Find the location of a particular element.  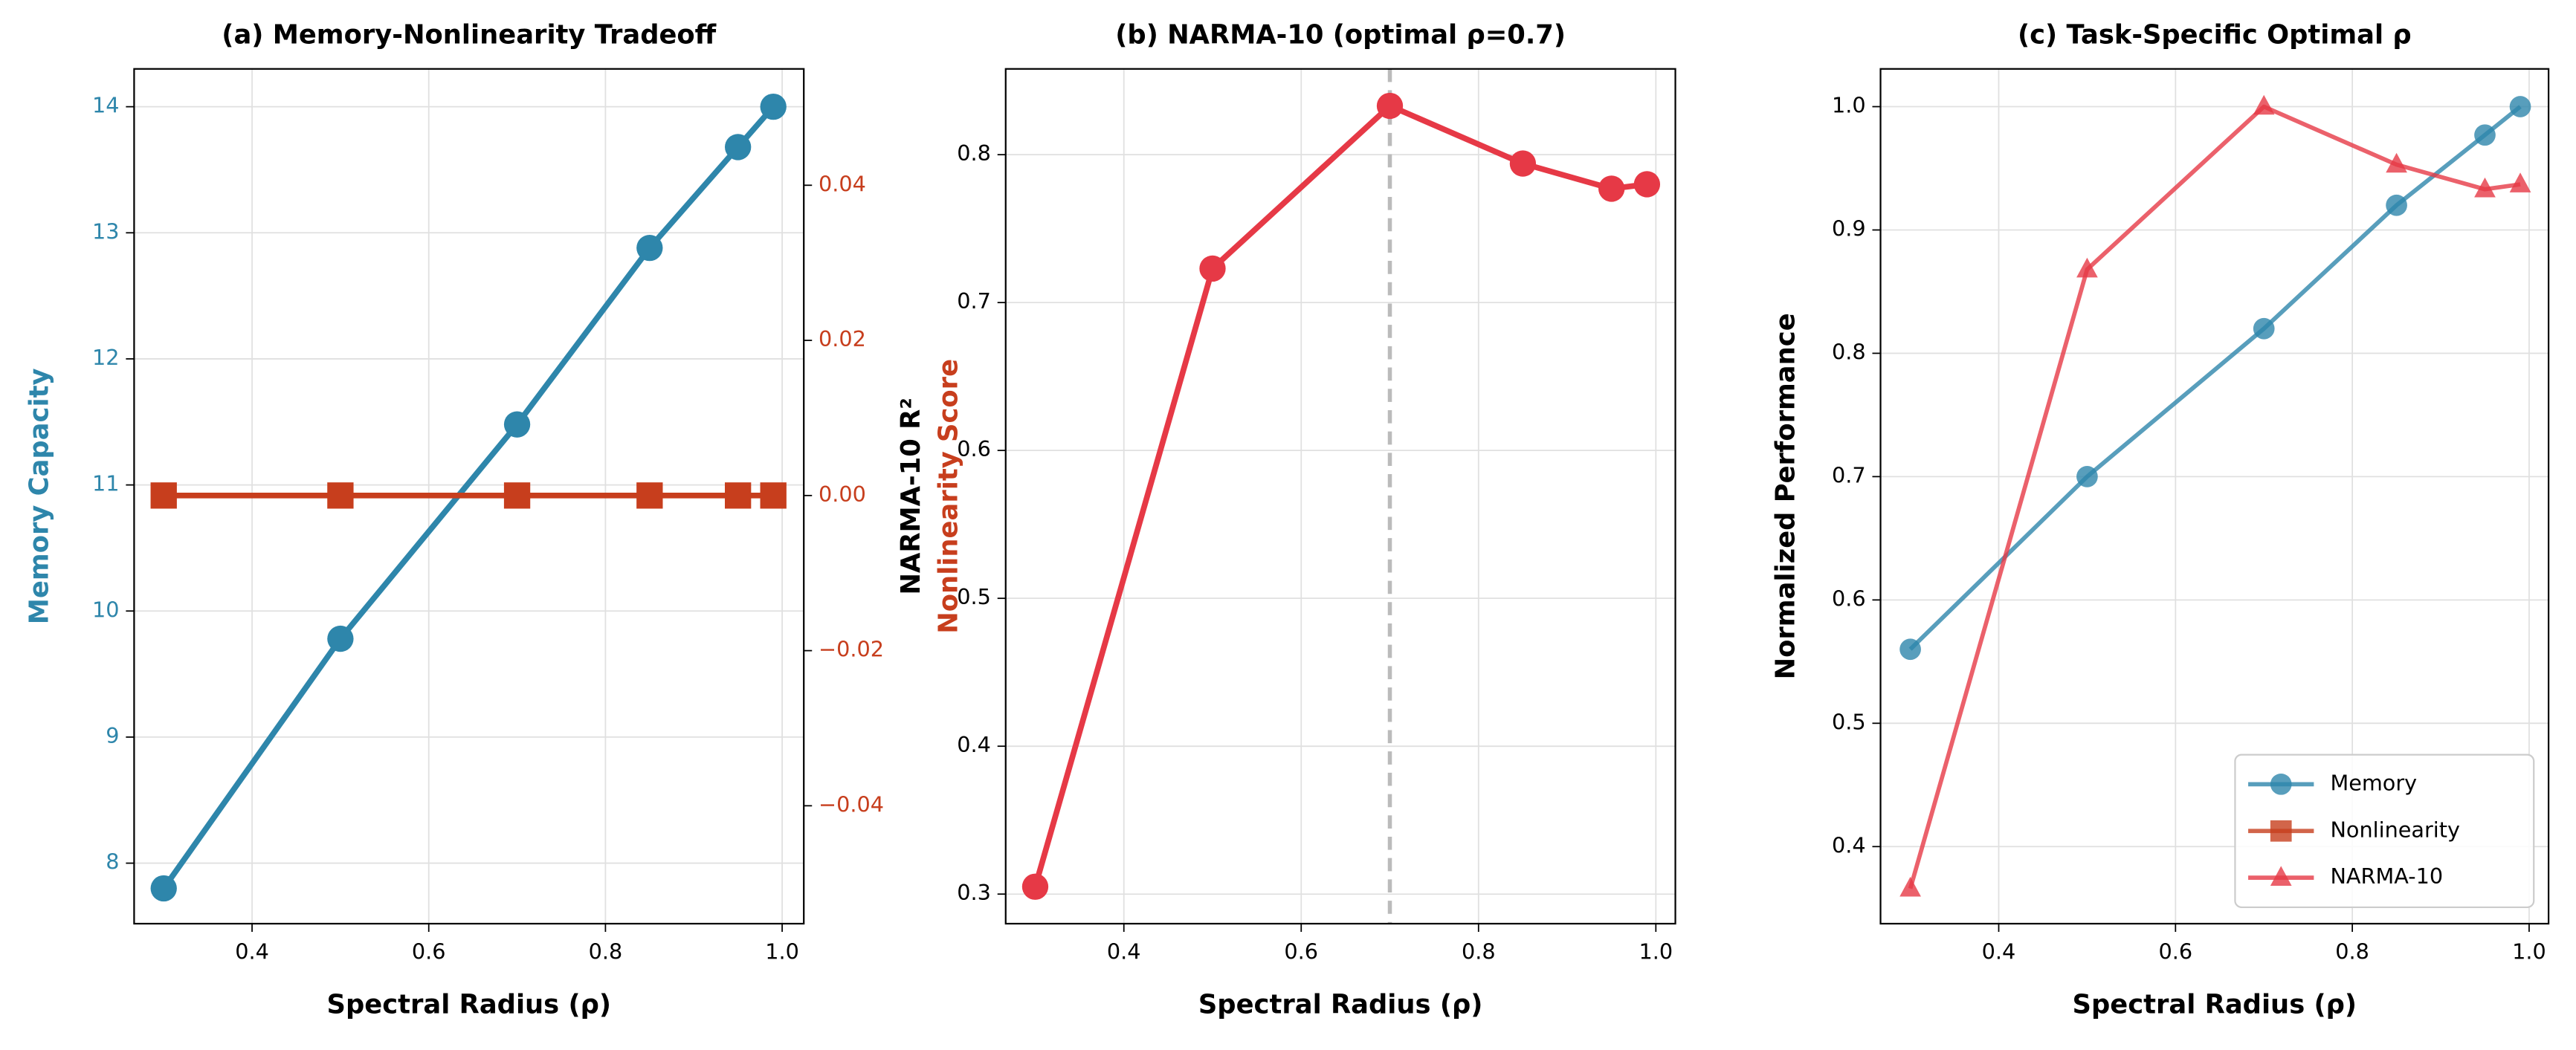

y2-tick-label: −0.02 is located at coordinates (851, 649).